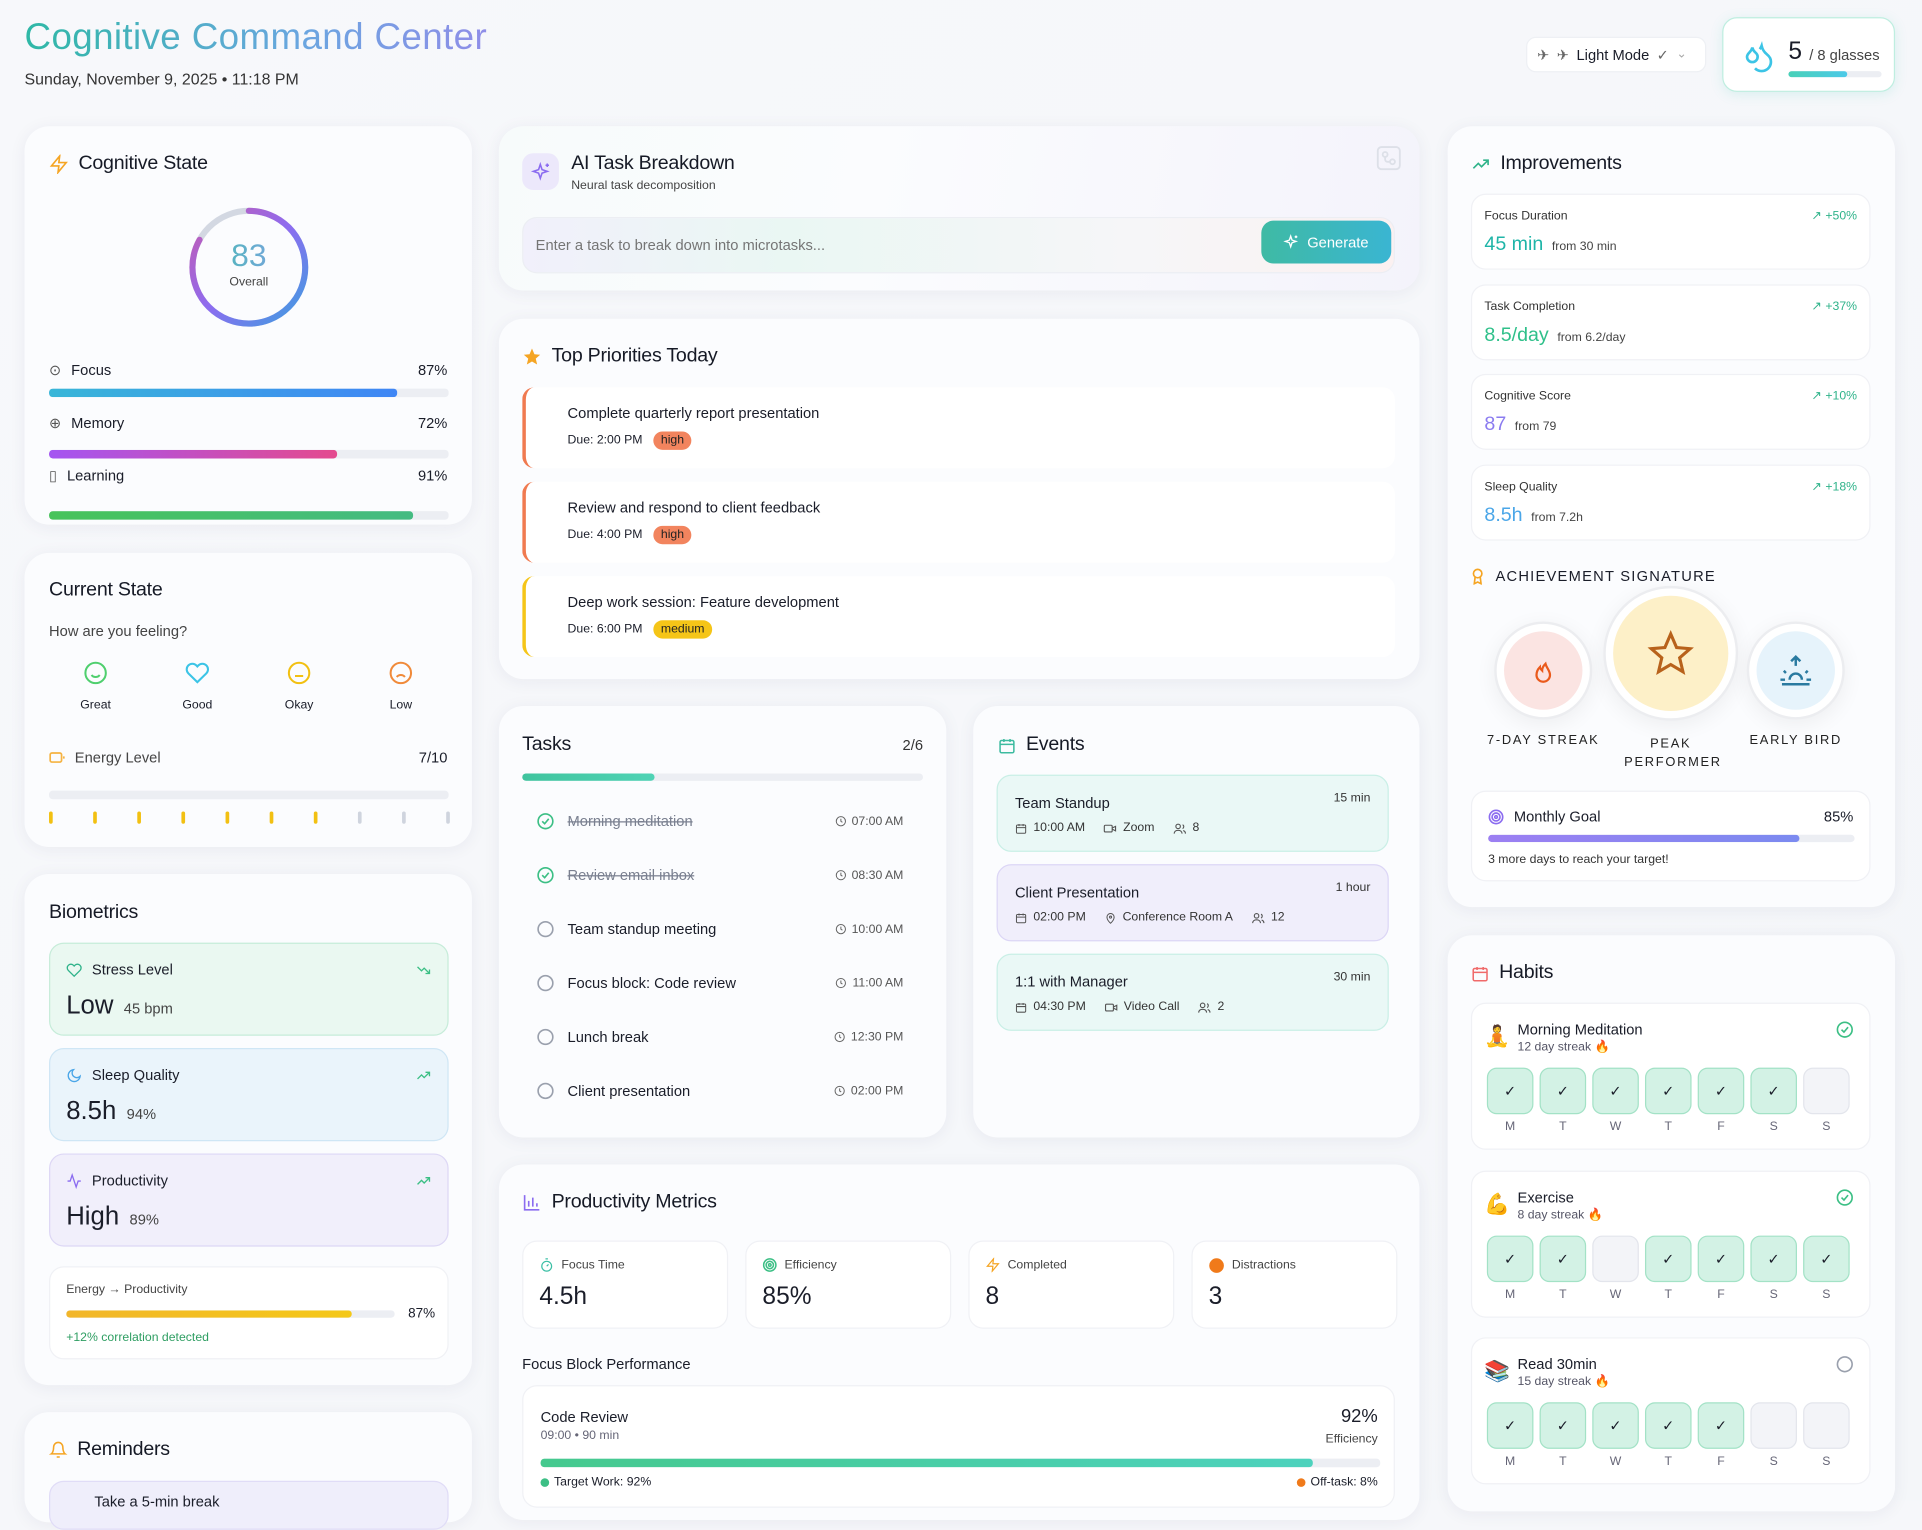 This screenshot has height=1530, width=1922. I want to click on water-count: 5, so click(1795, 51).